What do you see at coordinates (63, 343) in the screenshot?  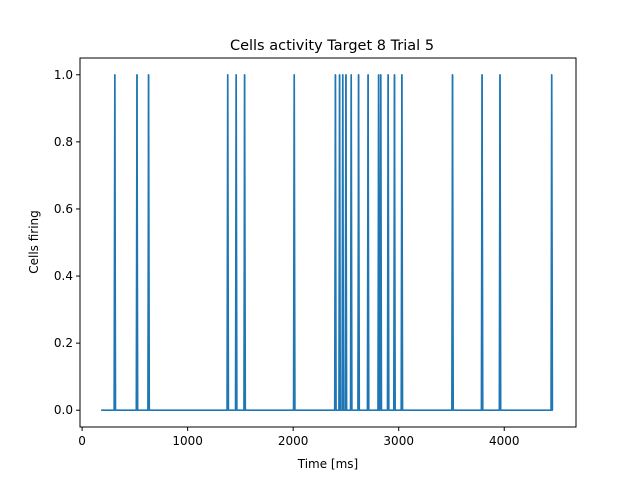 I see `y-tick-label: 0.2` at bounding box center [63, 343].